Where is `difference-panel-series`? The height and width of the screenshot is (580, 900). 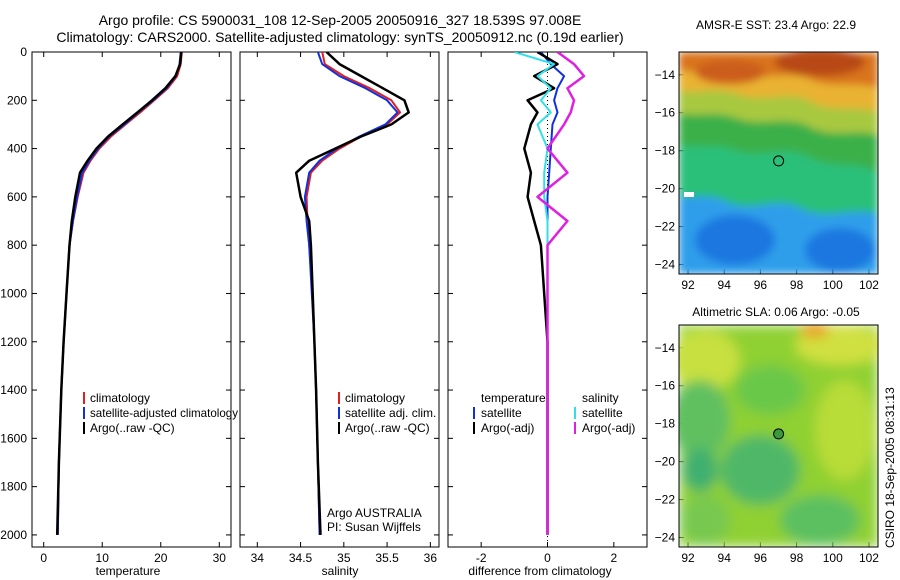
difference-panel-series is located at coordinates (550, 293).